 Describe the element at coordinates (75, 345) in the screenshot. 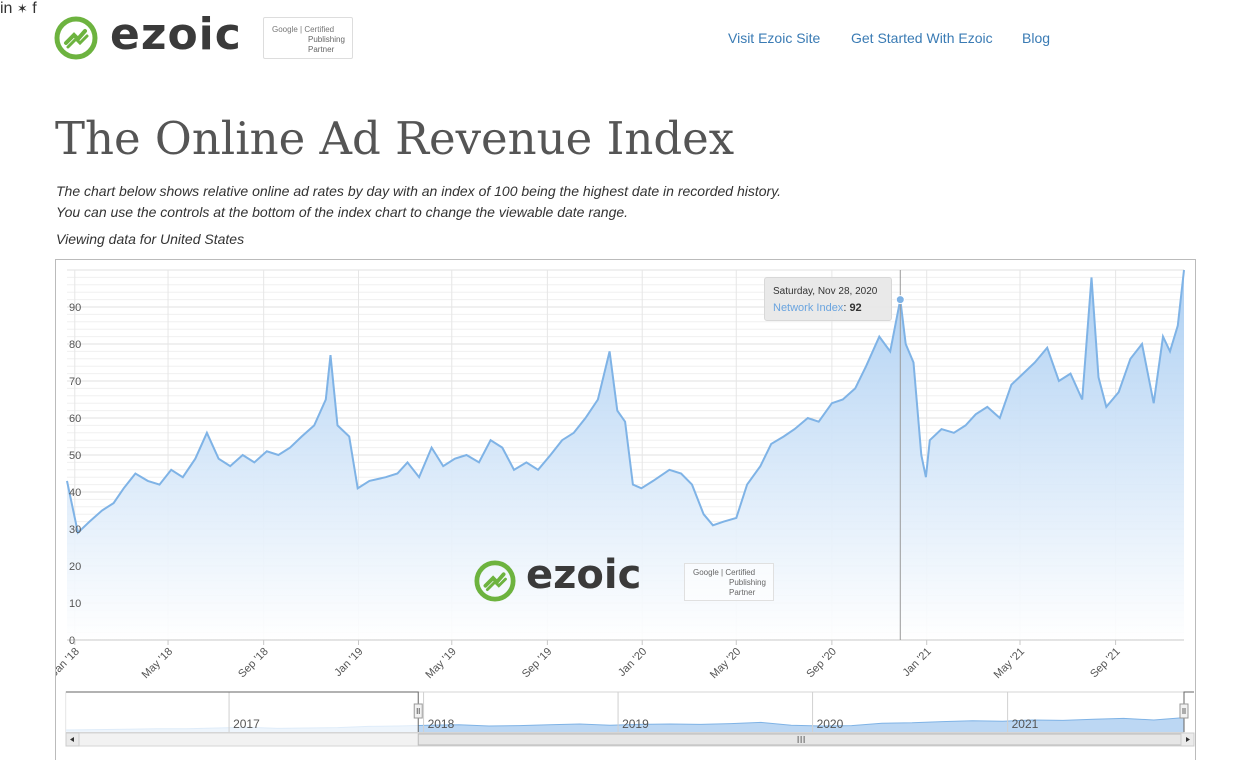

I see `y-tick-label: 80` at that location.